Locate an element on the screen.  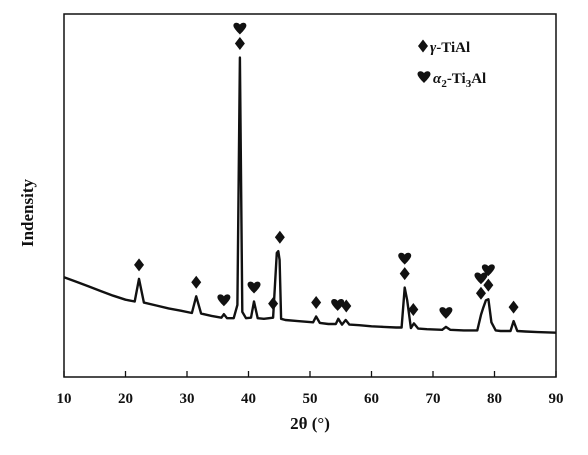
x-tick-label: 60 is located at coordinates (371, 399).